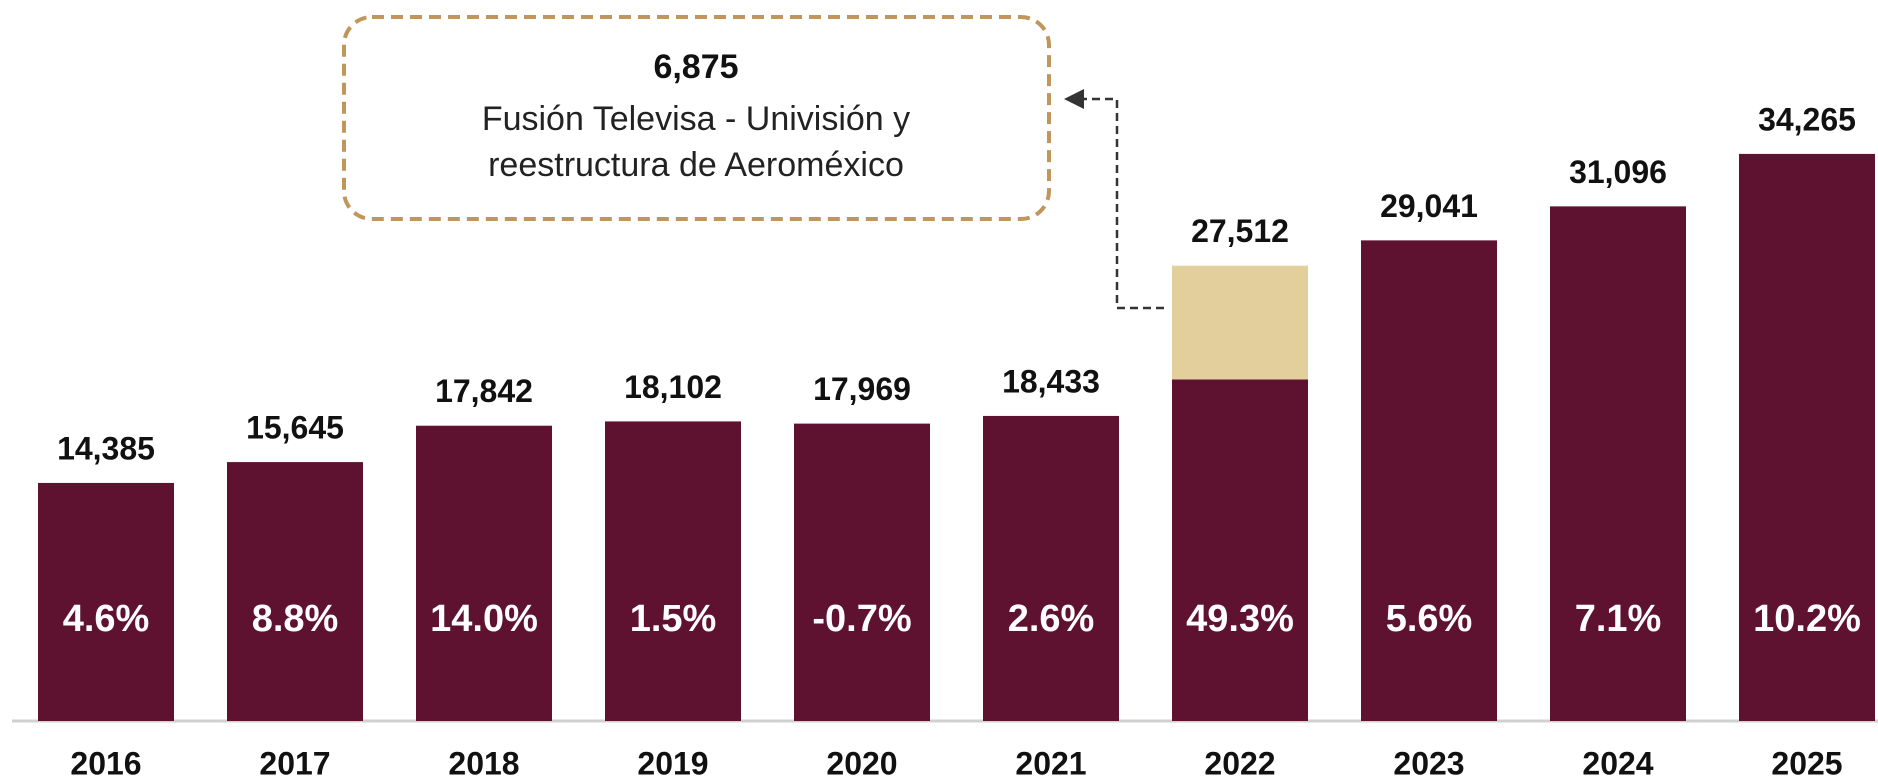 Image resolution: width=1878 pixels, height=782 pixels. What do you see at coordinates (1807, 119) in the screenshot?
I see `total-label: 34,265` at bounding box center [1807, 119].